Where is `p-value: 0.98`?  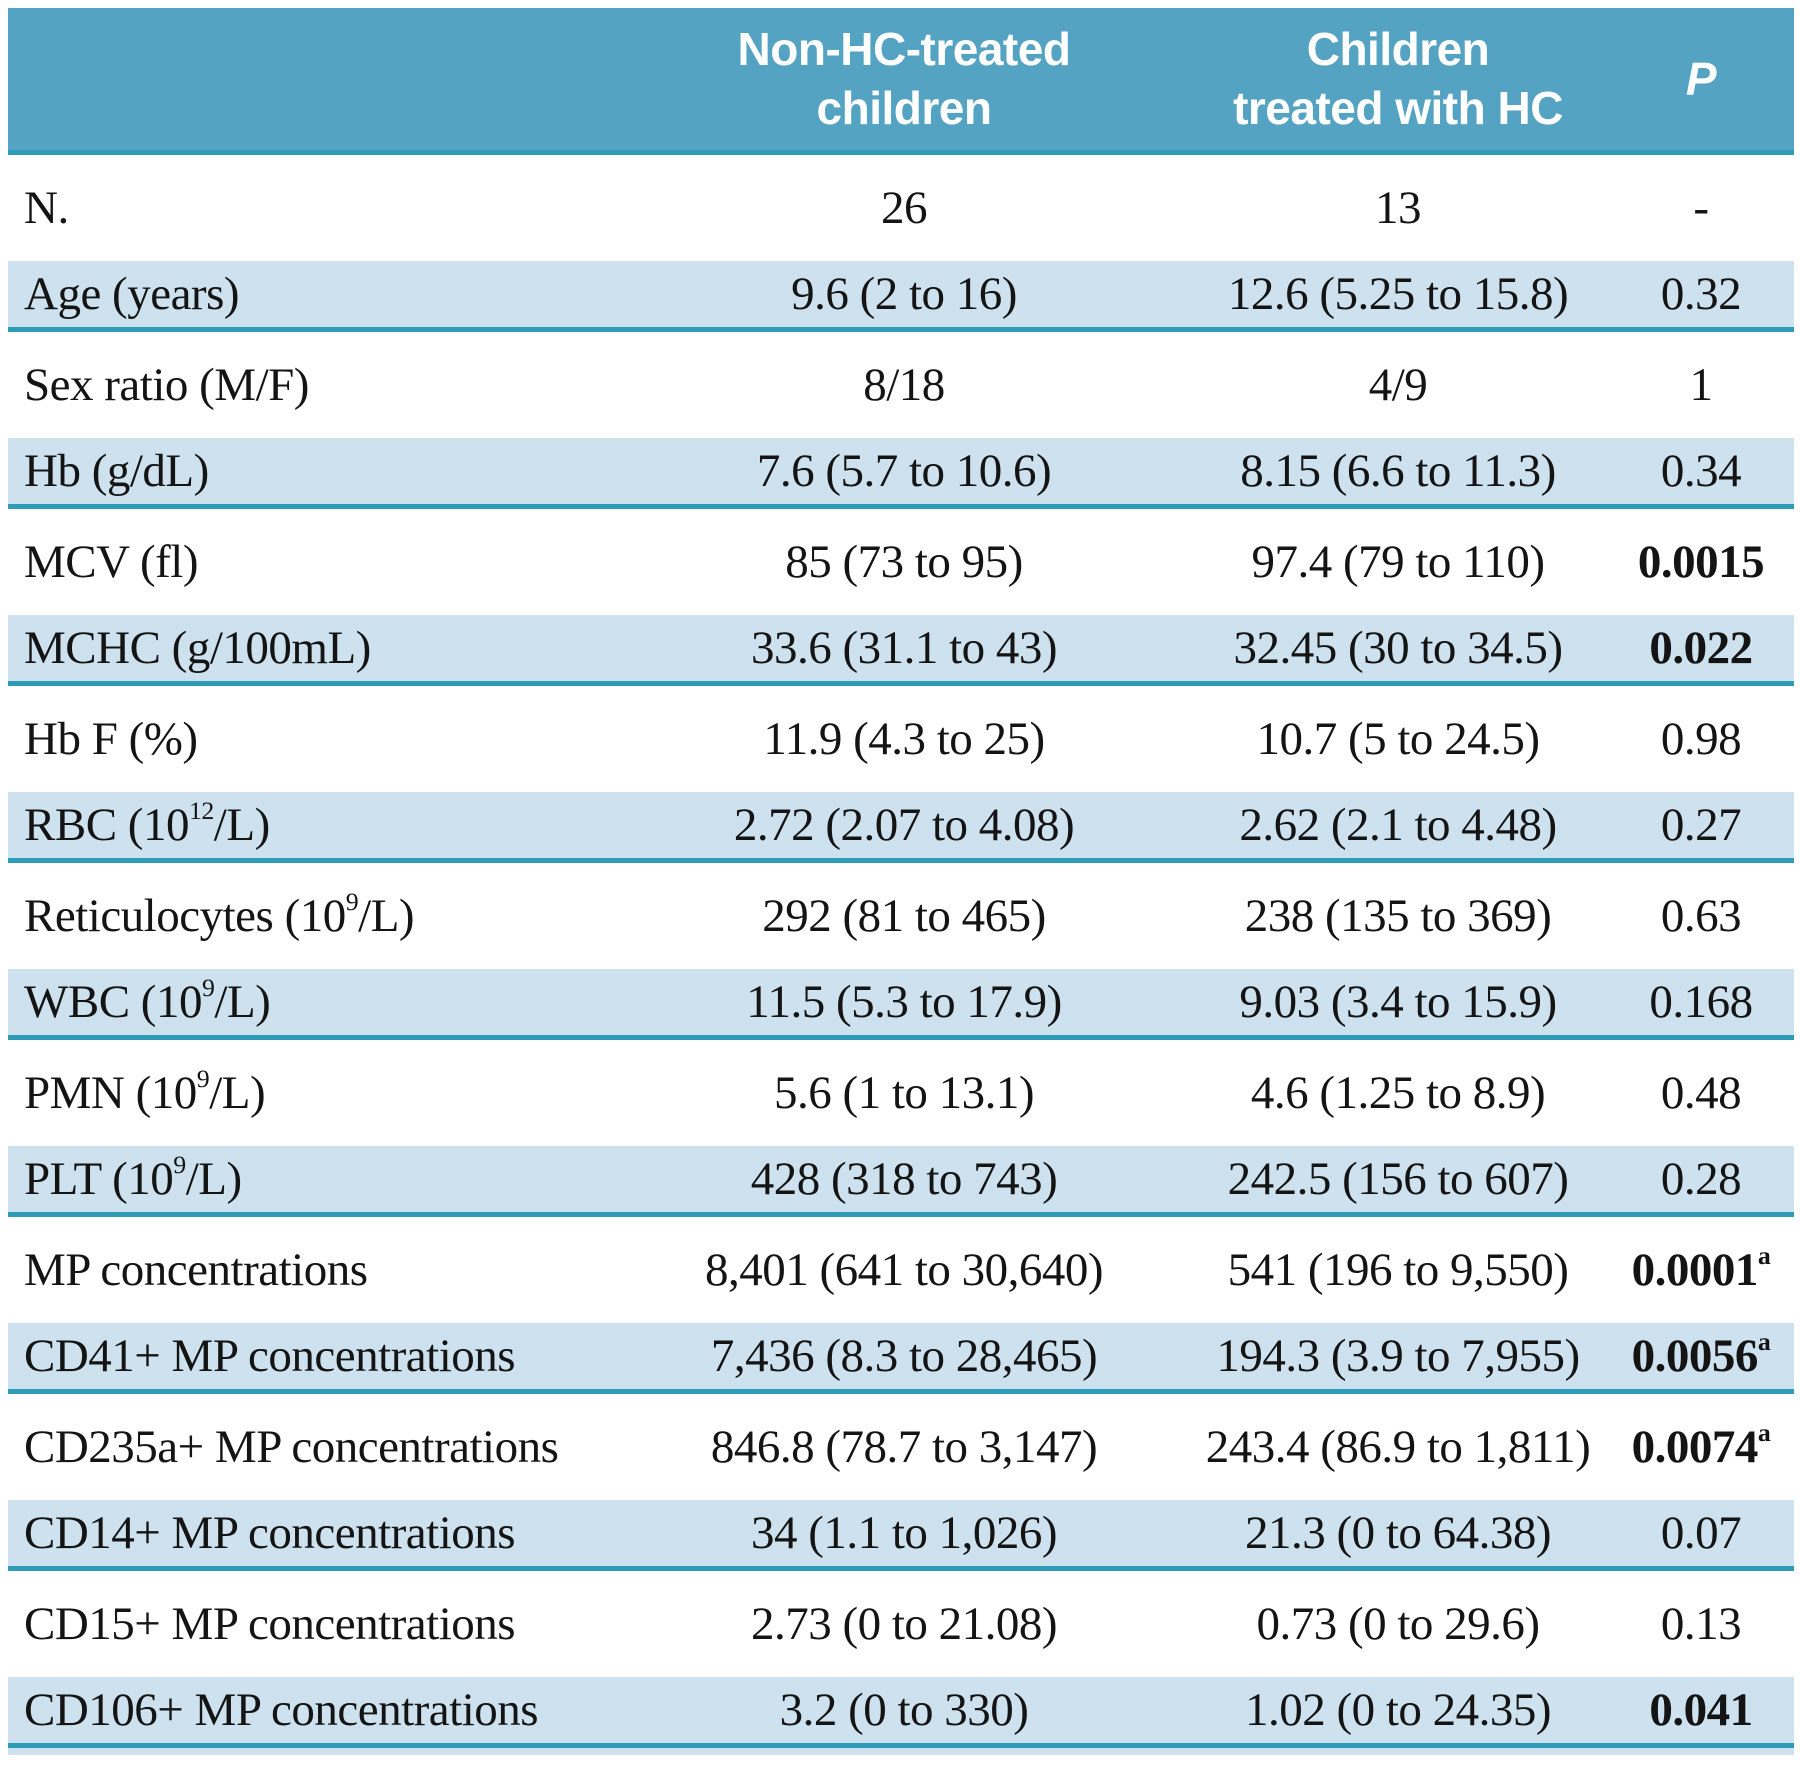 p-value: 0.98 is located at coordinates (1701, 738).